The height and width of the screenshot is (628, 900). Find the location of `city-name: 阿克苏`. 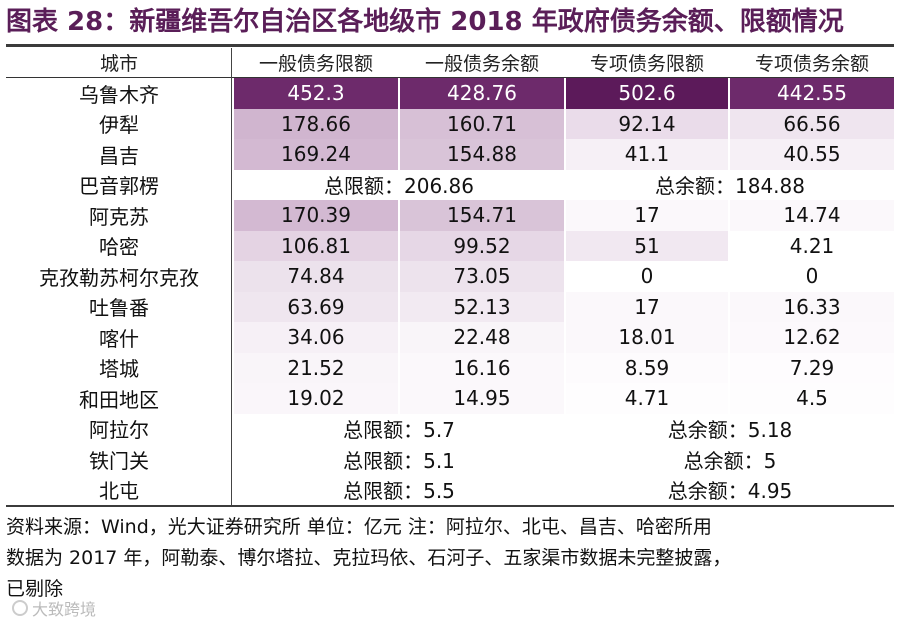

city-name: 阿克苏 is located at coordinates (119, 216).